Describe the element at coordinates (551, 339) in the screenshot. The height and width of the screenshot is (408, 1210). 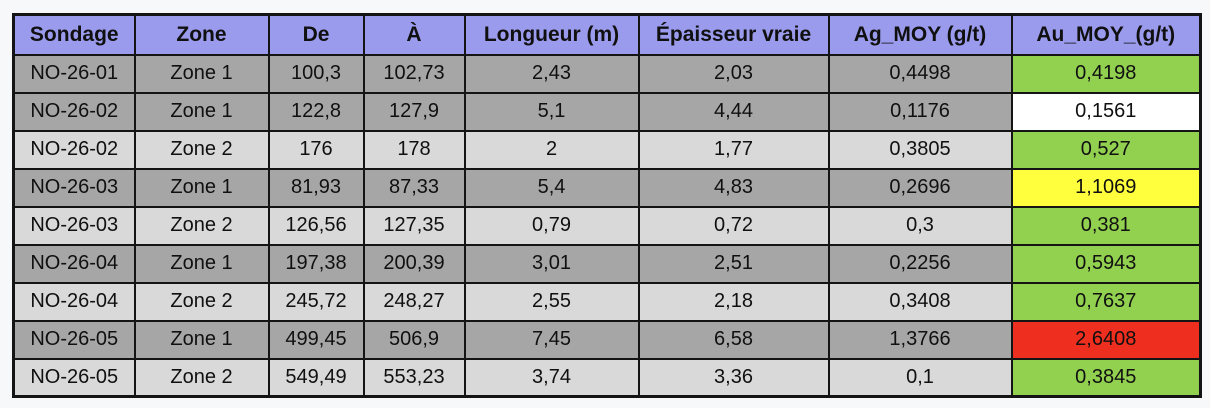
I see `cell-longueur: 7,45` at that location.